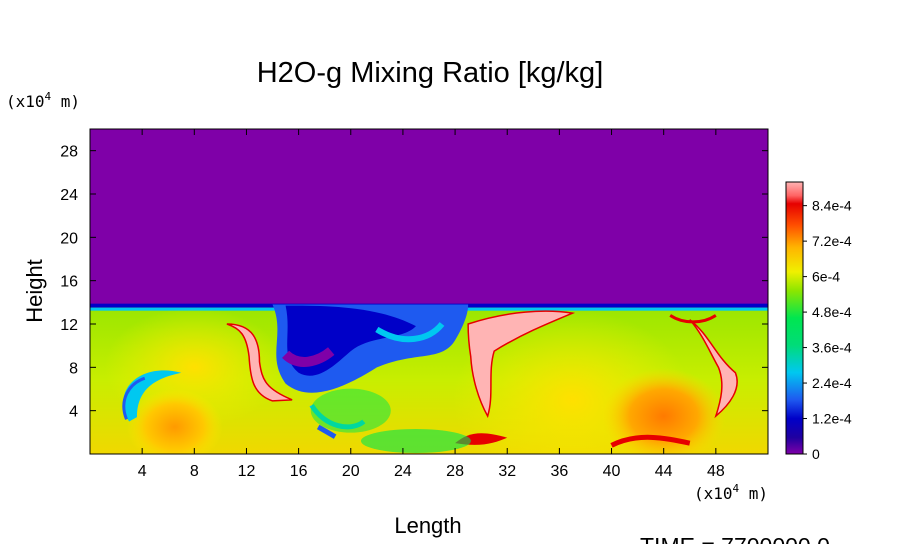  Describe the element at coordinates (410, 332) in the screenshot. I see `dry-eddy-edge` at that location.